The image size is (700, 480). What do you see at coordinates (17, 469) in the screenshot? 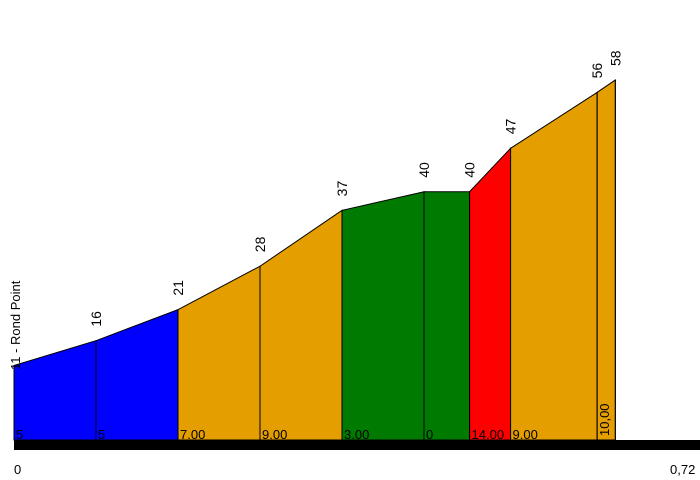
I see `x-start-label: 0` at bounding box center [17, 469].